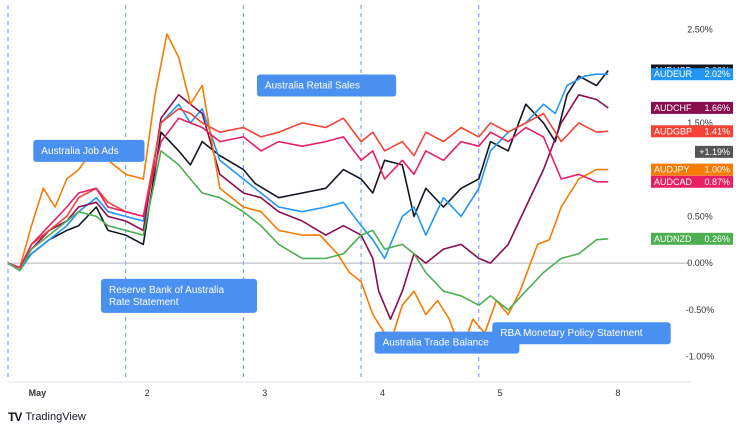 This screenshot has height=430, width=750. I want to click on badge-name: AUDNZD, so click(673, 239).